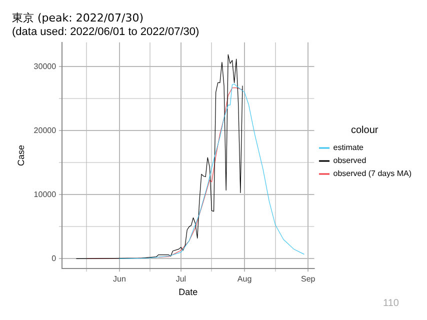 This screenshot has height=320, width=427. Describe the element at coordinates (45, 66) in the screenshot. I see `y-tick-label: 30000` at that location.